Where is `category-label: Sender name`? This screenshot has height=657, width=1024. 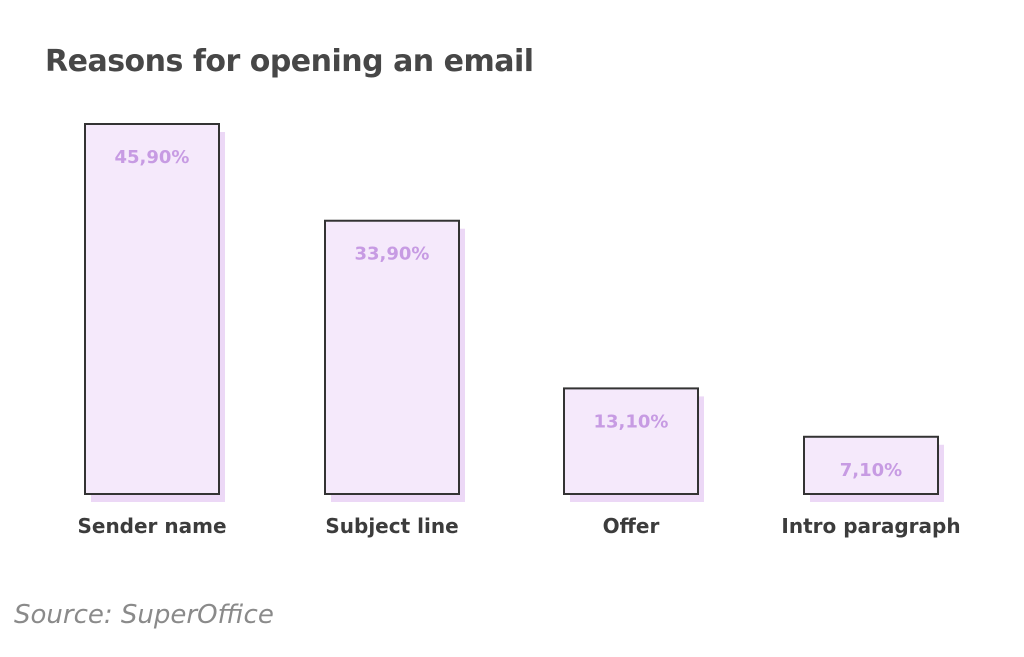 category-label: Sender name is located at coordinates (151, 526).